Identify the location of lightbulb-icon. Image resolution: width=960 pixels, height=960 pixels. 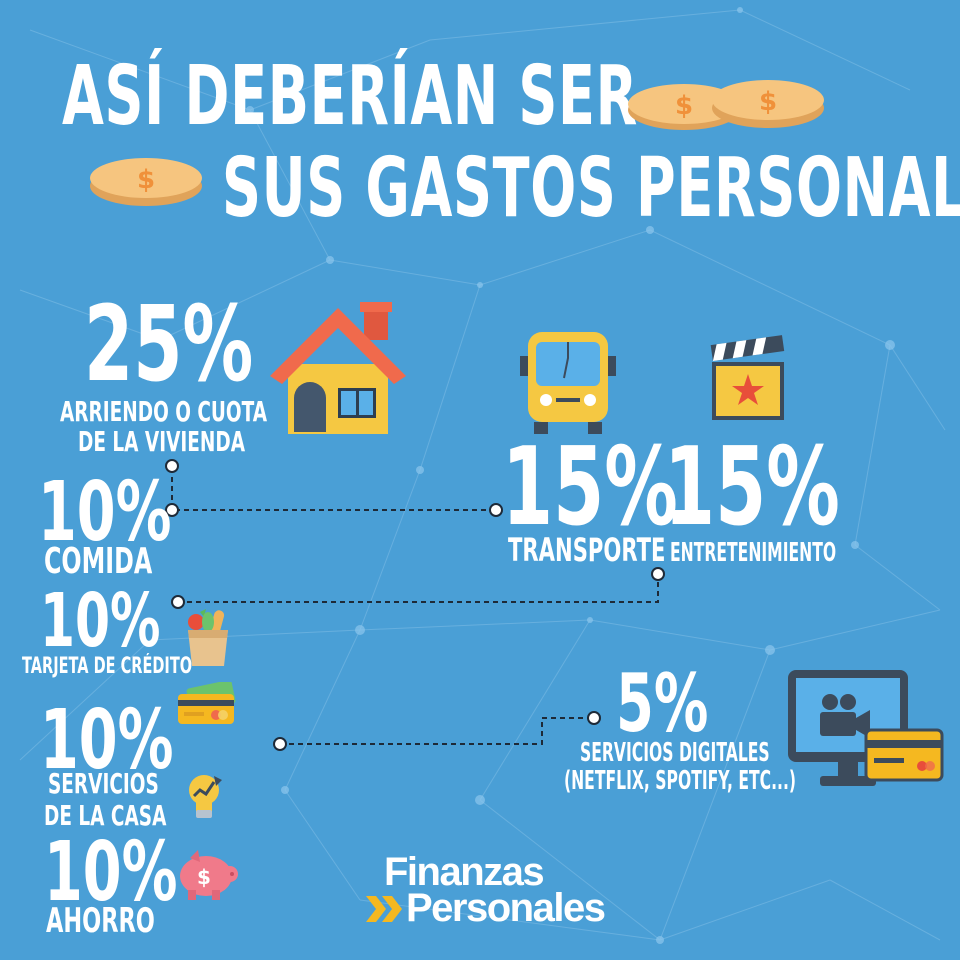
(205, 796).